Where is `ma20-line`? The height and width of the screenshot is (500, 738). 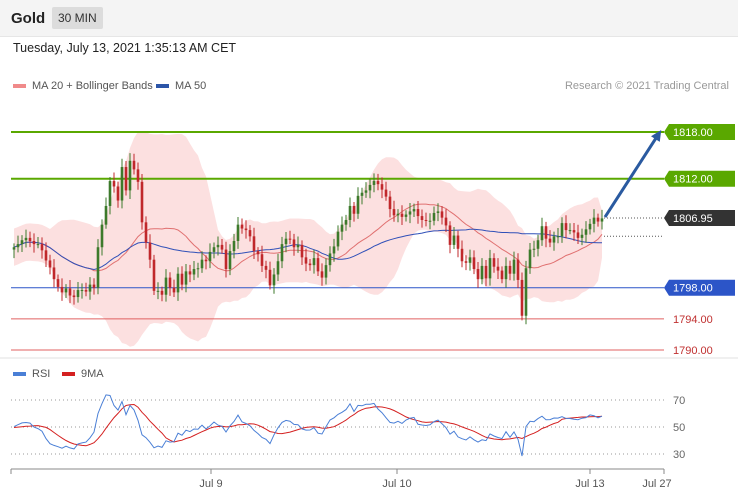 ma20-line is located at coordinates (308, 237).